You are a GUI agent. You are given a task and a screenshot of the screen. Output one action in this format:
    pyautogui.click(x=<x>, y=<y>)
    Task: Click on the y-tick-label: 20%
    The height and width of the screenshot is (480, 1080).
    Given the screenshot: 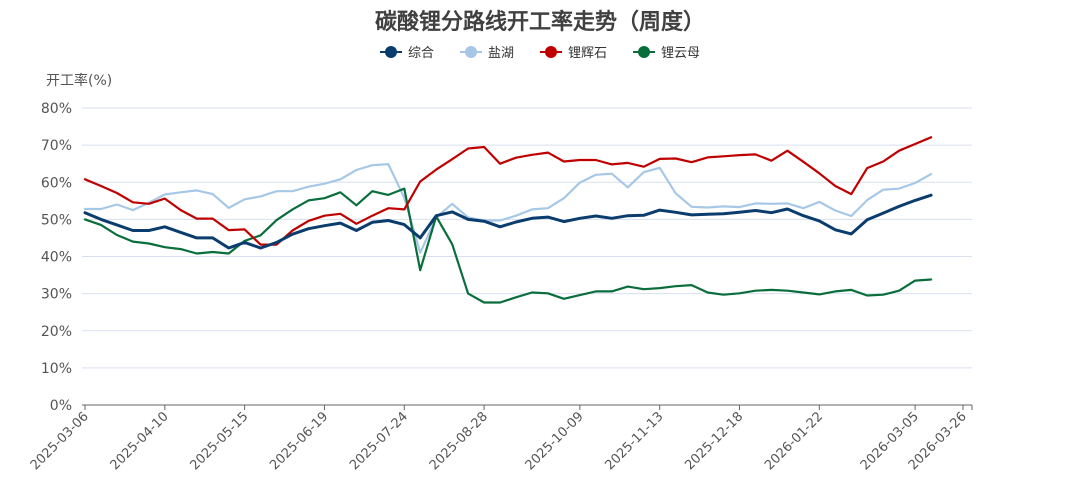 What is the action you would take?
    pyautogui.click(x=56, y=332)
    